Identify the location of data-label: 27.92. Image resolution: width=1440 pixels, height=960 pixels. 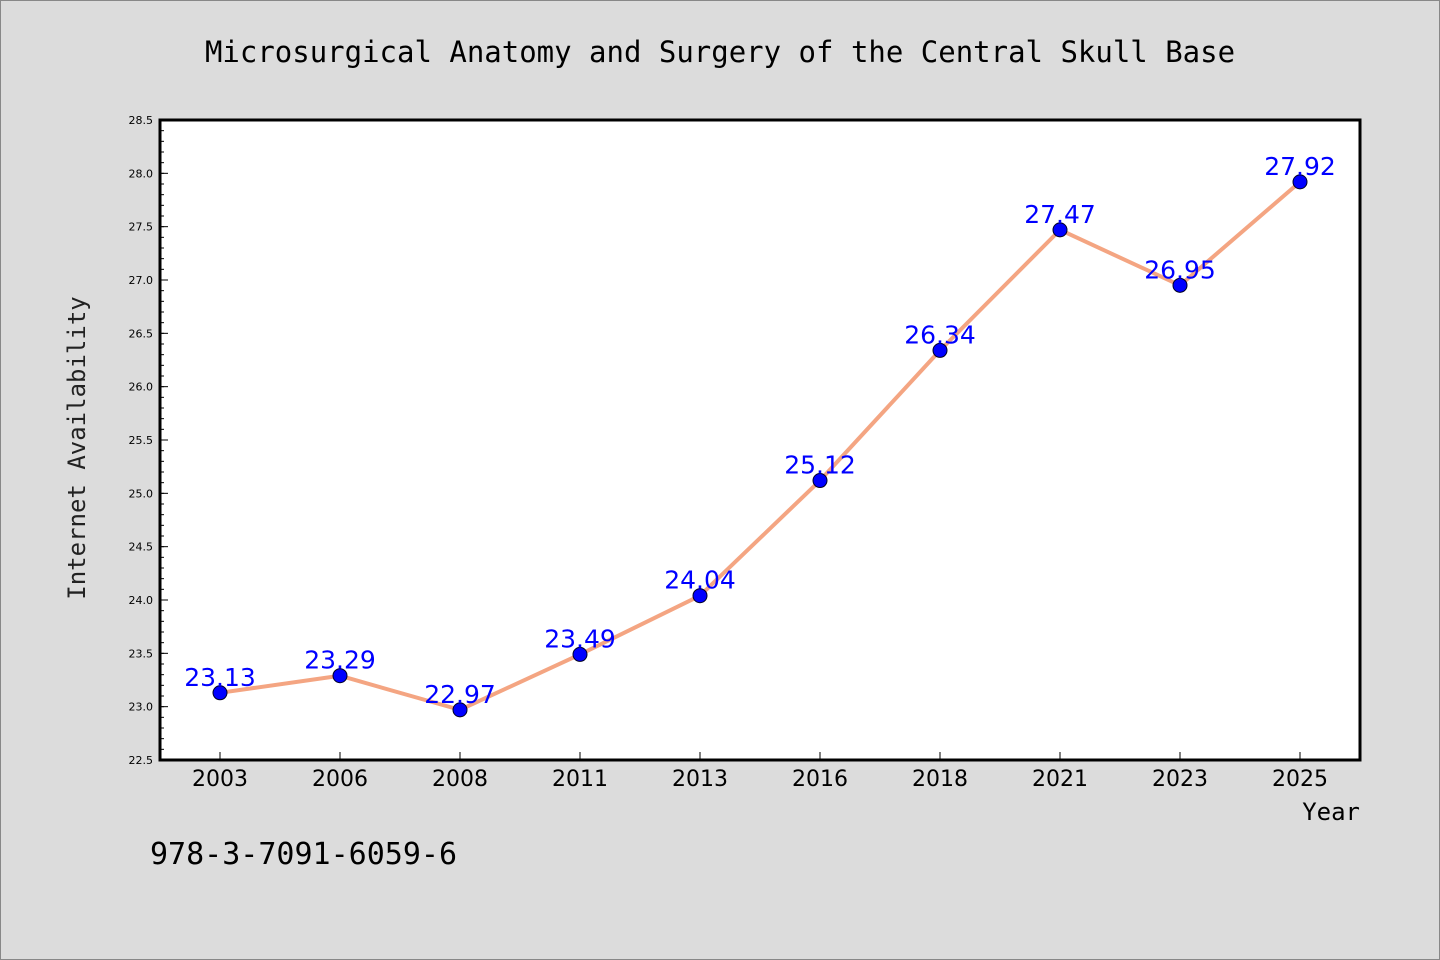
(1300, 166).